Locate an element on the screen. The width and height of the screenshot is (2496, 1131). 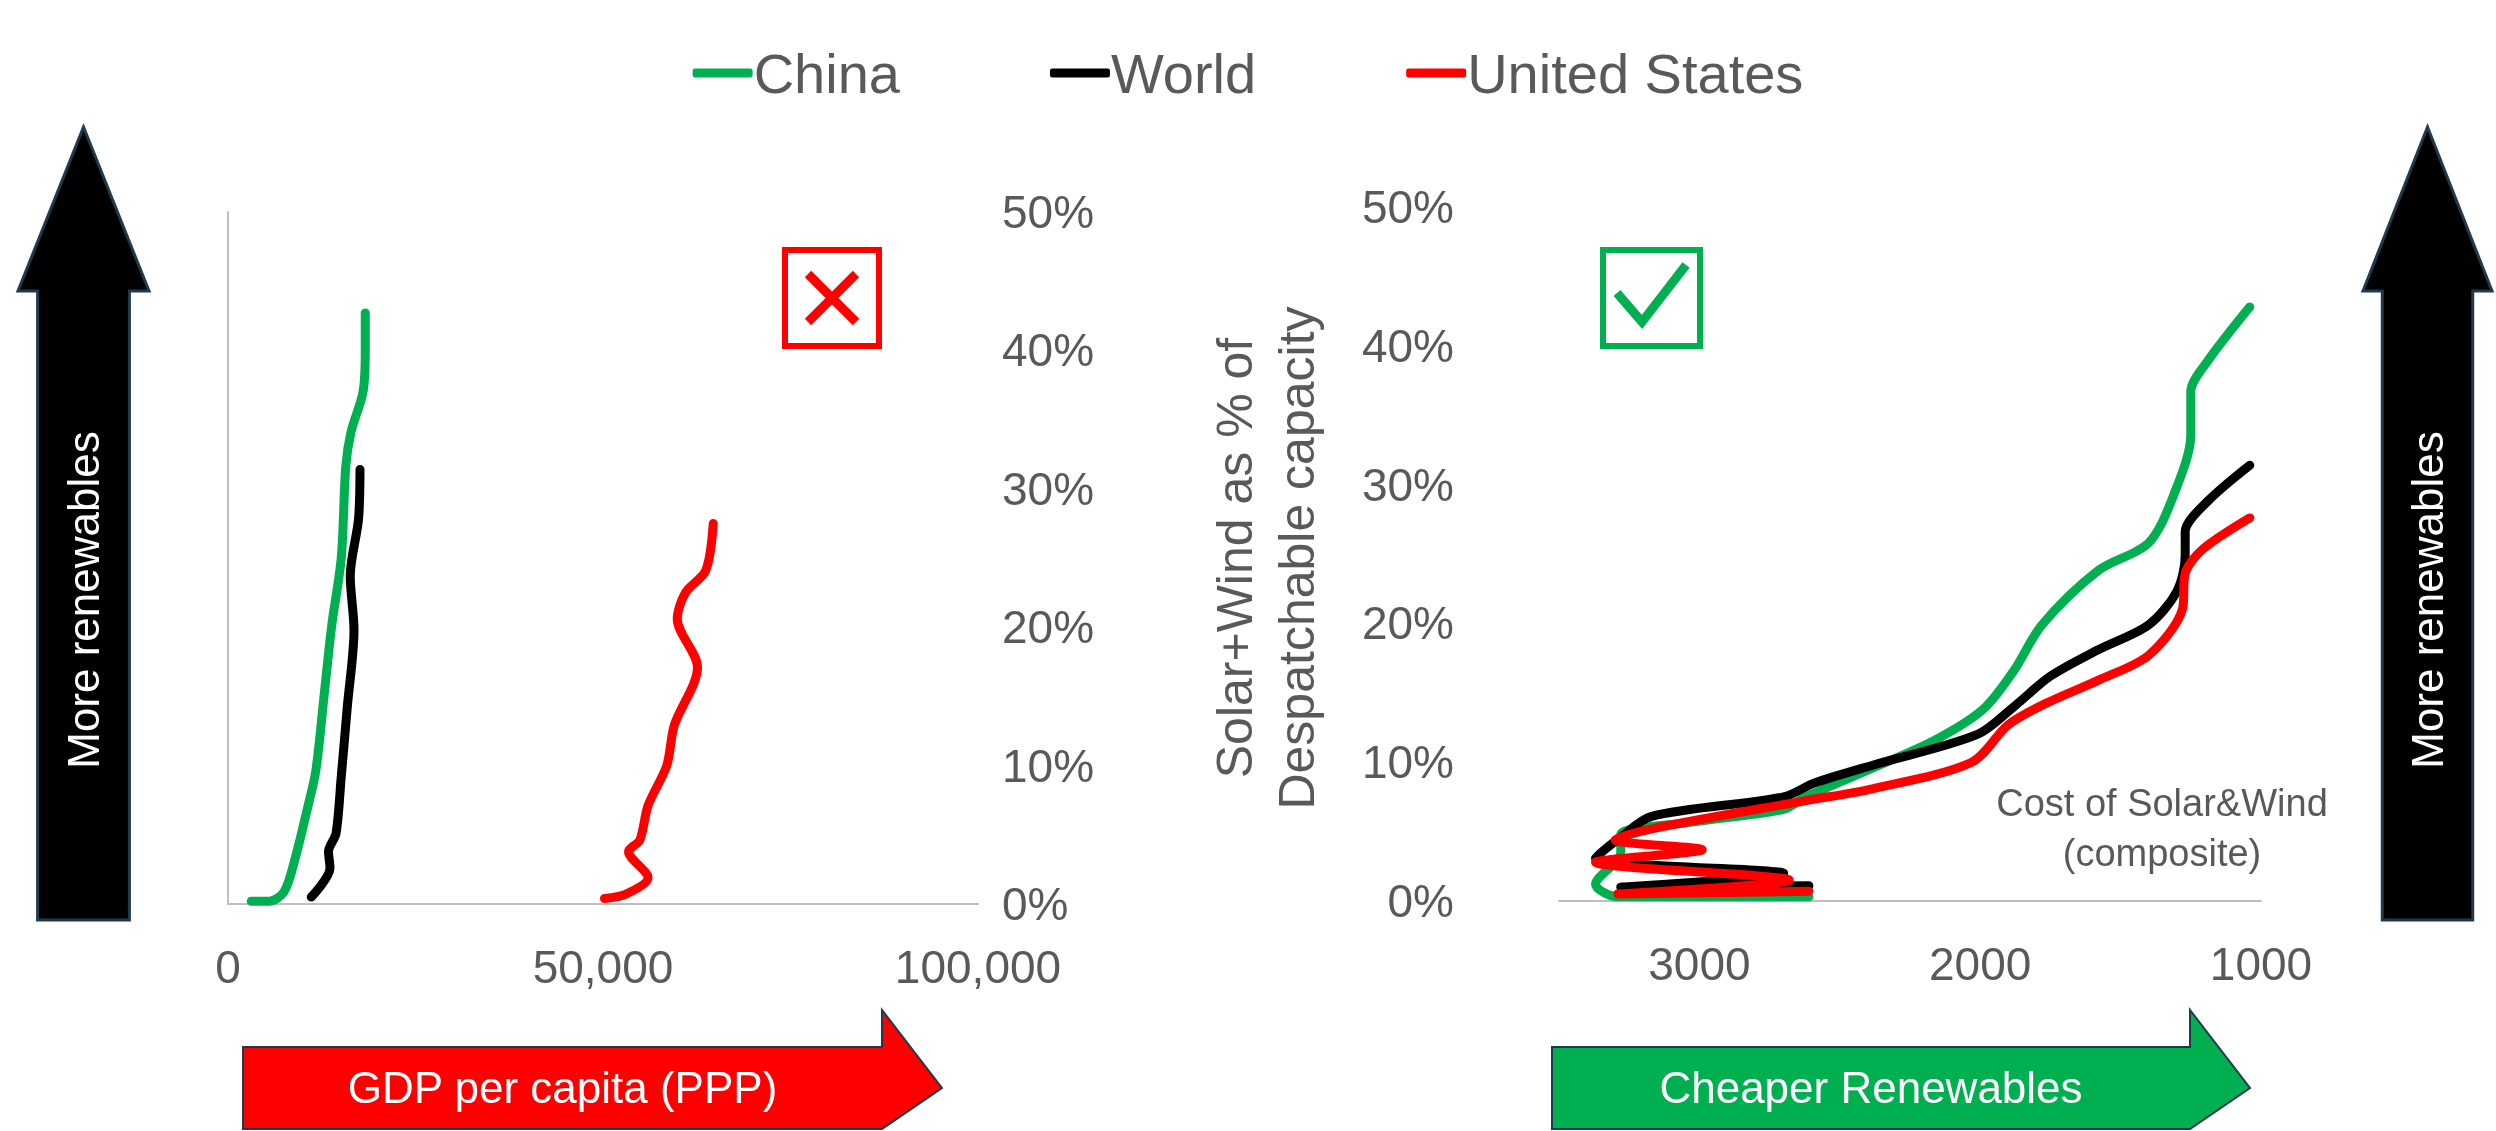
y2-tick-label: 0% is located at coordinates (1035, 904).